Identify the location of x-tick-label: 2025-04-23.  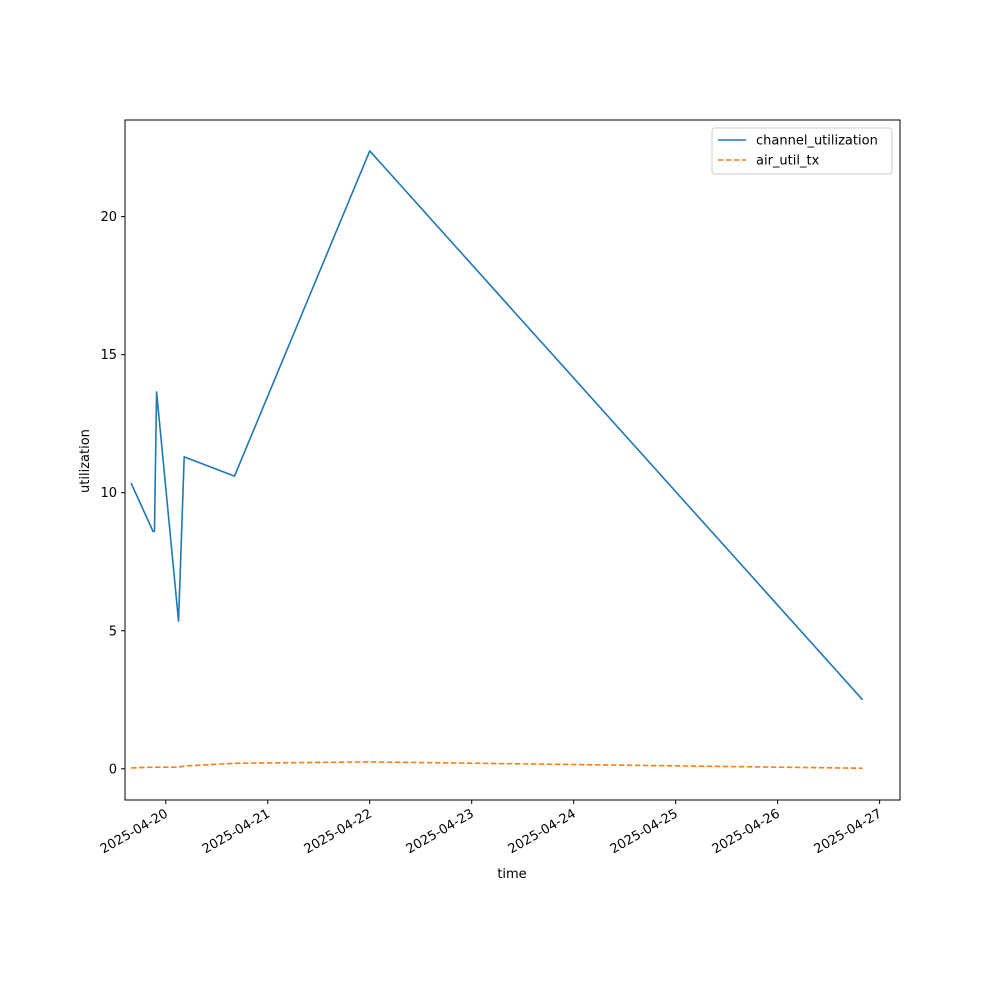
(440, 831).